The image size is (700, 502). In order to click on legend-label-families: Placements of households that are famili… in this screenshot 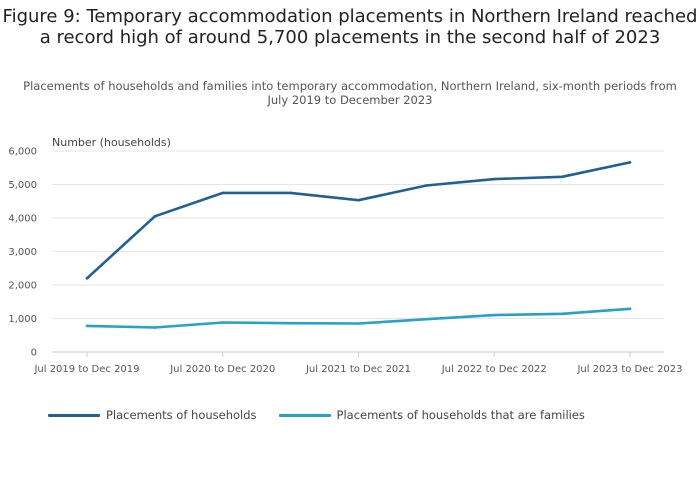, I will do `click(460, 415)`.